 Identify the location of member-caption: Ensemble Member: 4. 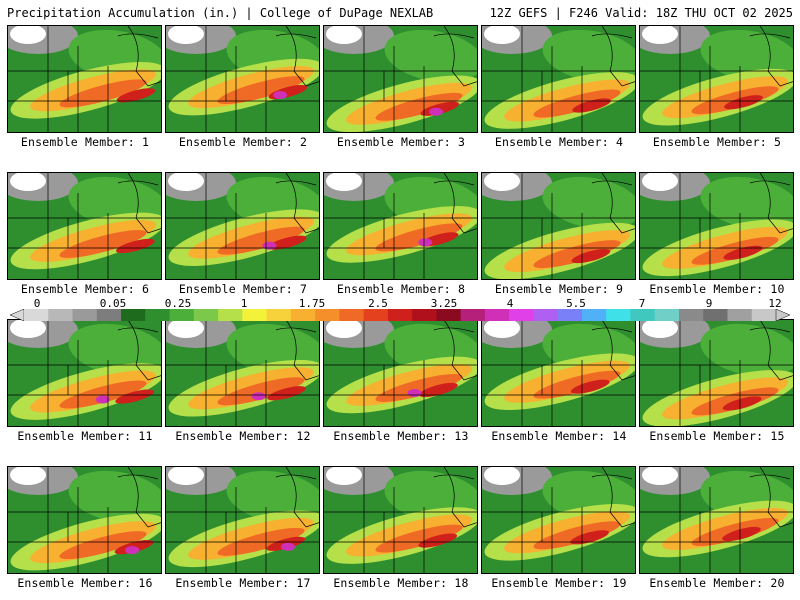
(559, 142).